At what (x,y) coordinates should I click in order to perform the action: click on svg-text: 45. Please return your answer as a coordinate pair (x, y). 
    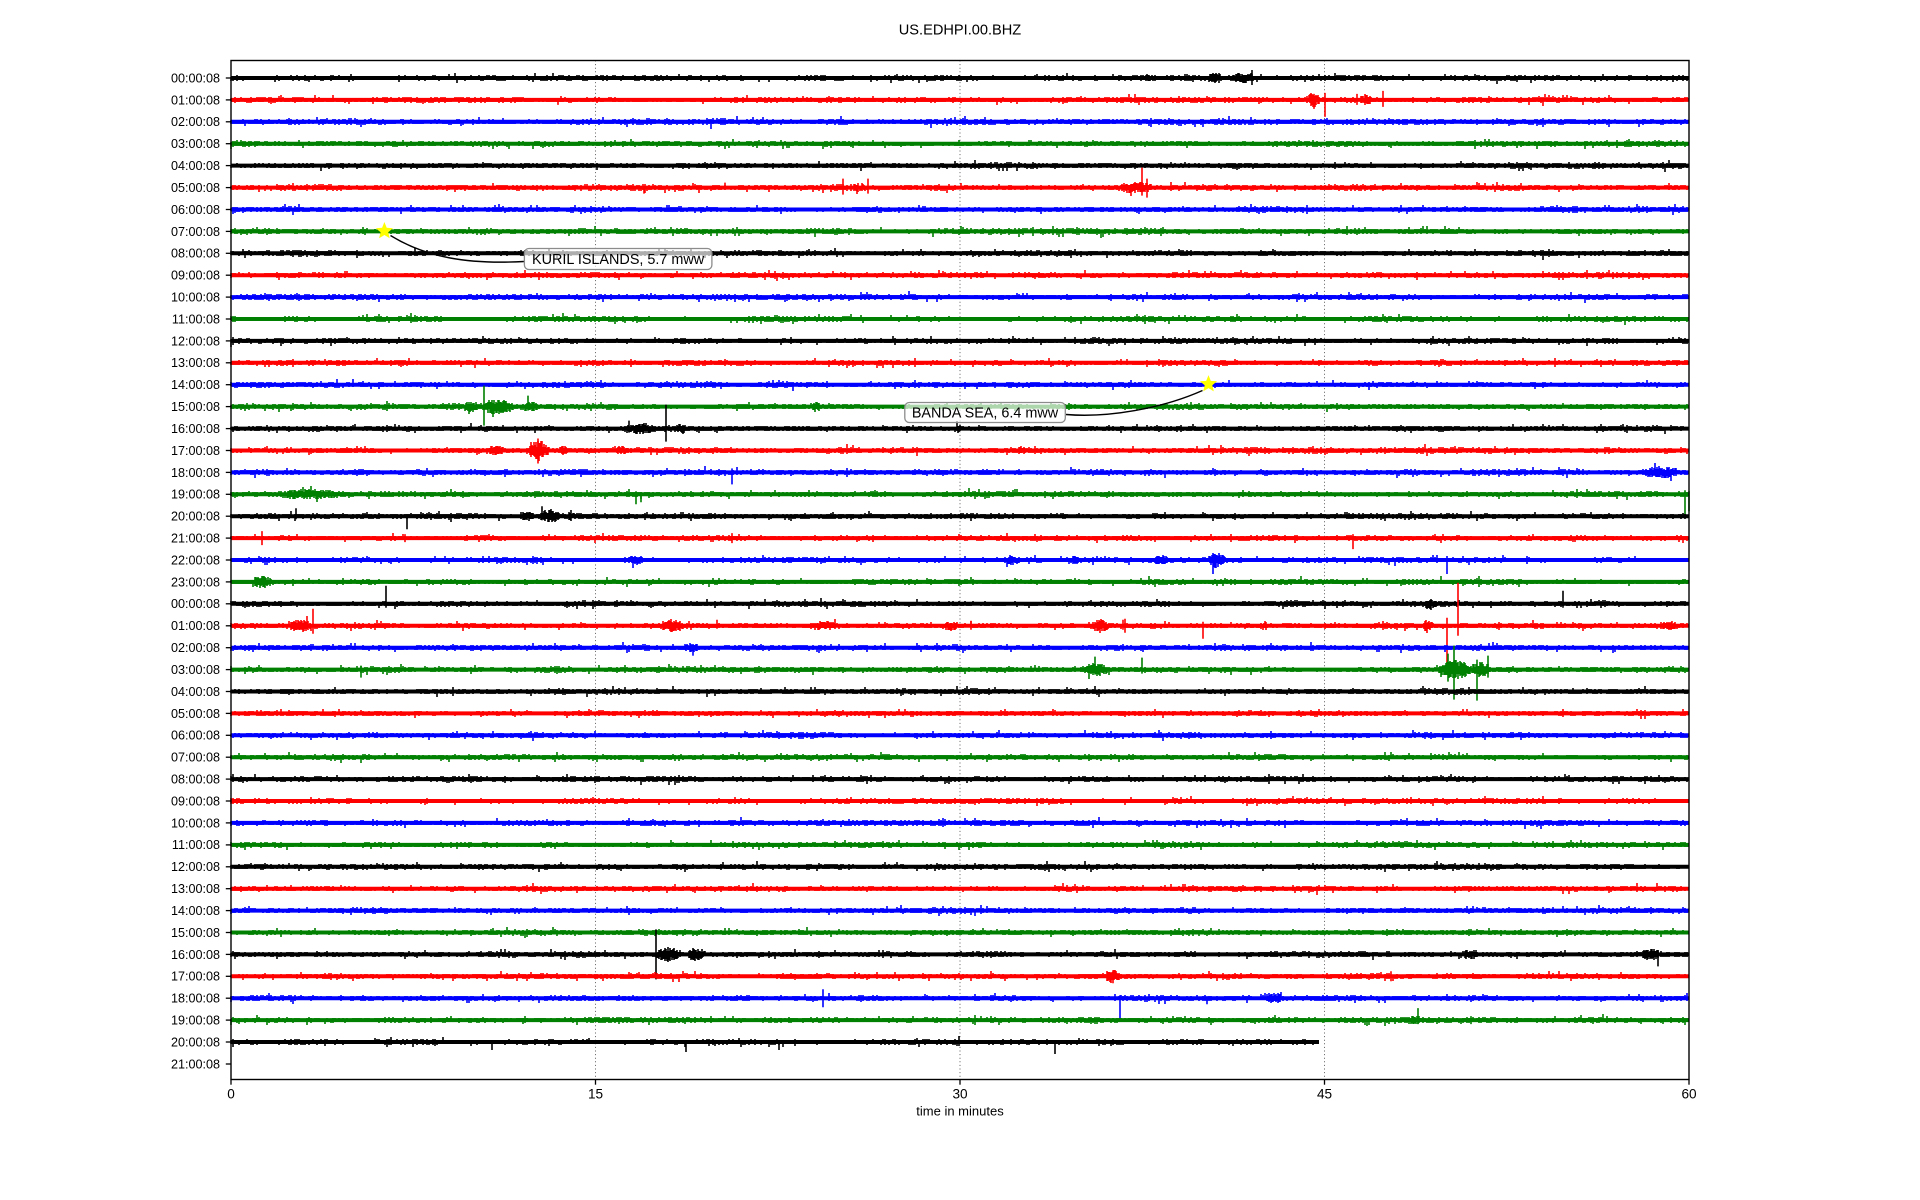
    Looking at the image, I should click on (1324, 1094).